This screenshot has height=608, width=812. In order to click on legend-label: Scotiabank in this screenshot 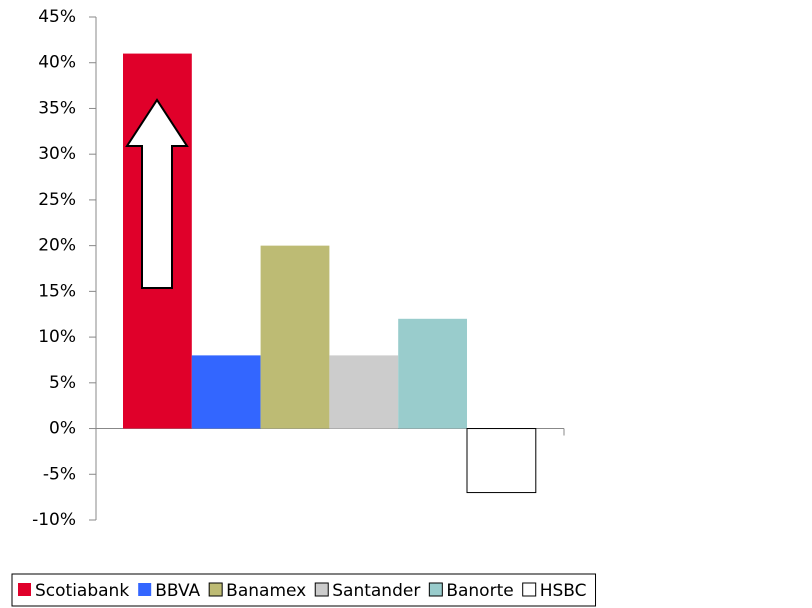, I will do `click(82, 591)`.